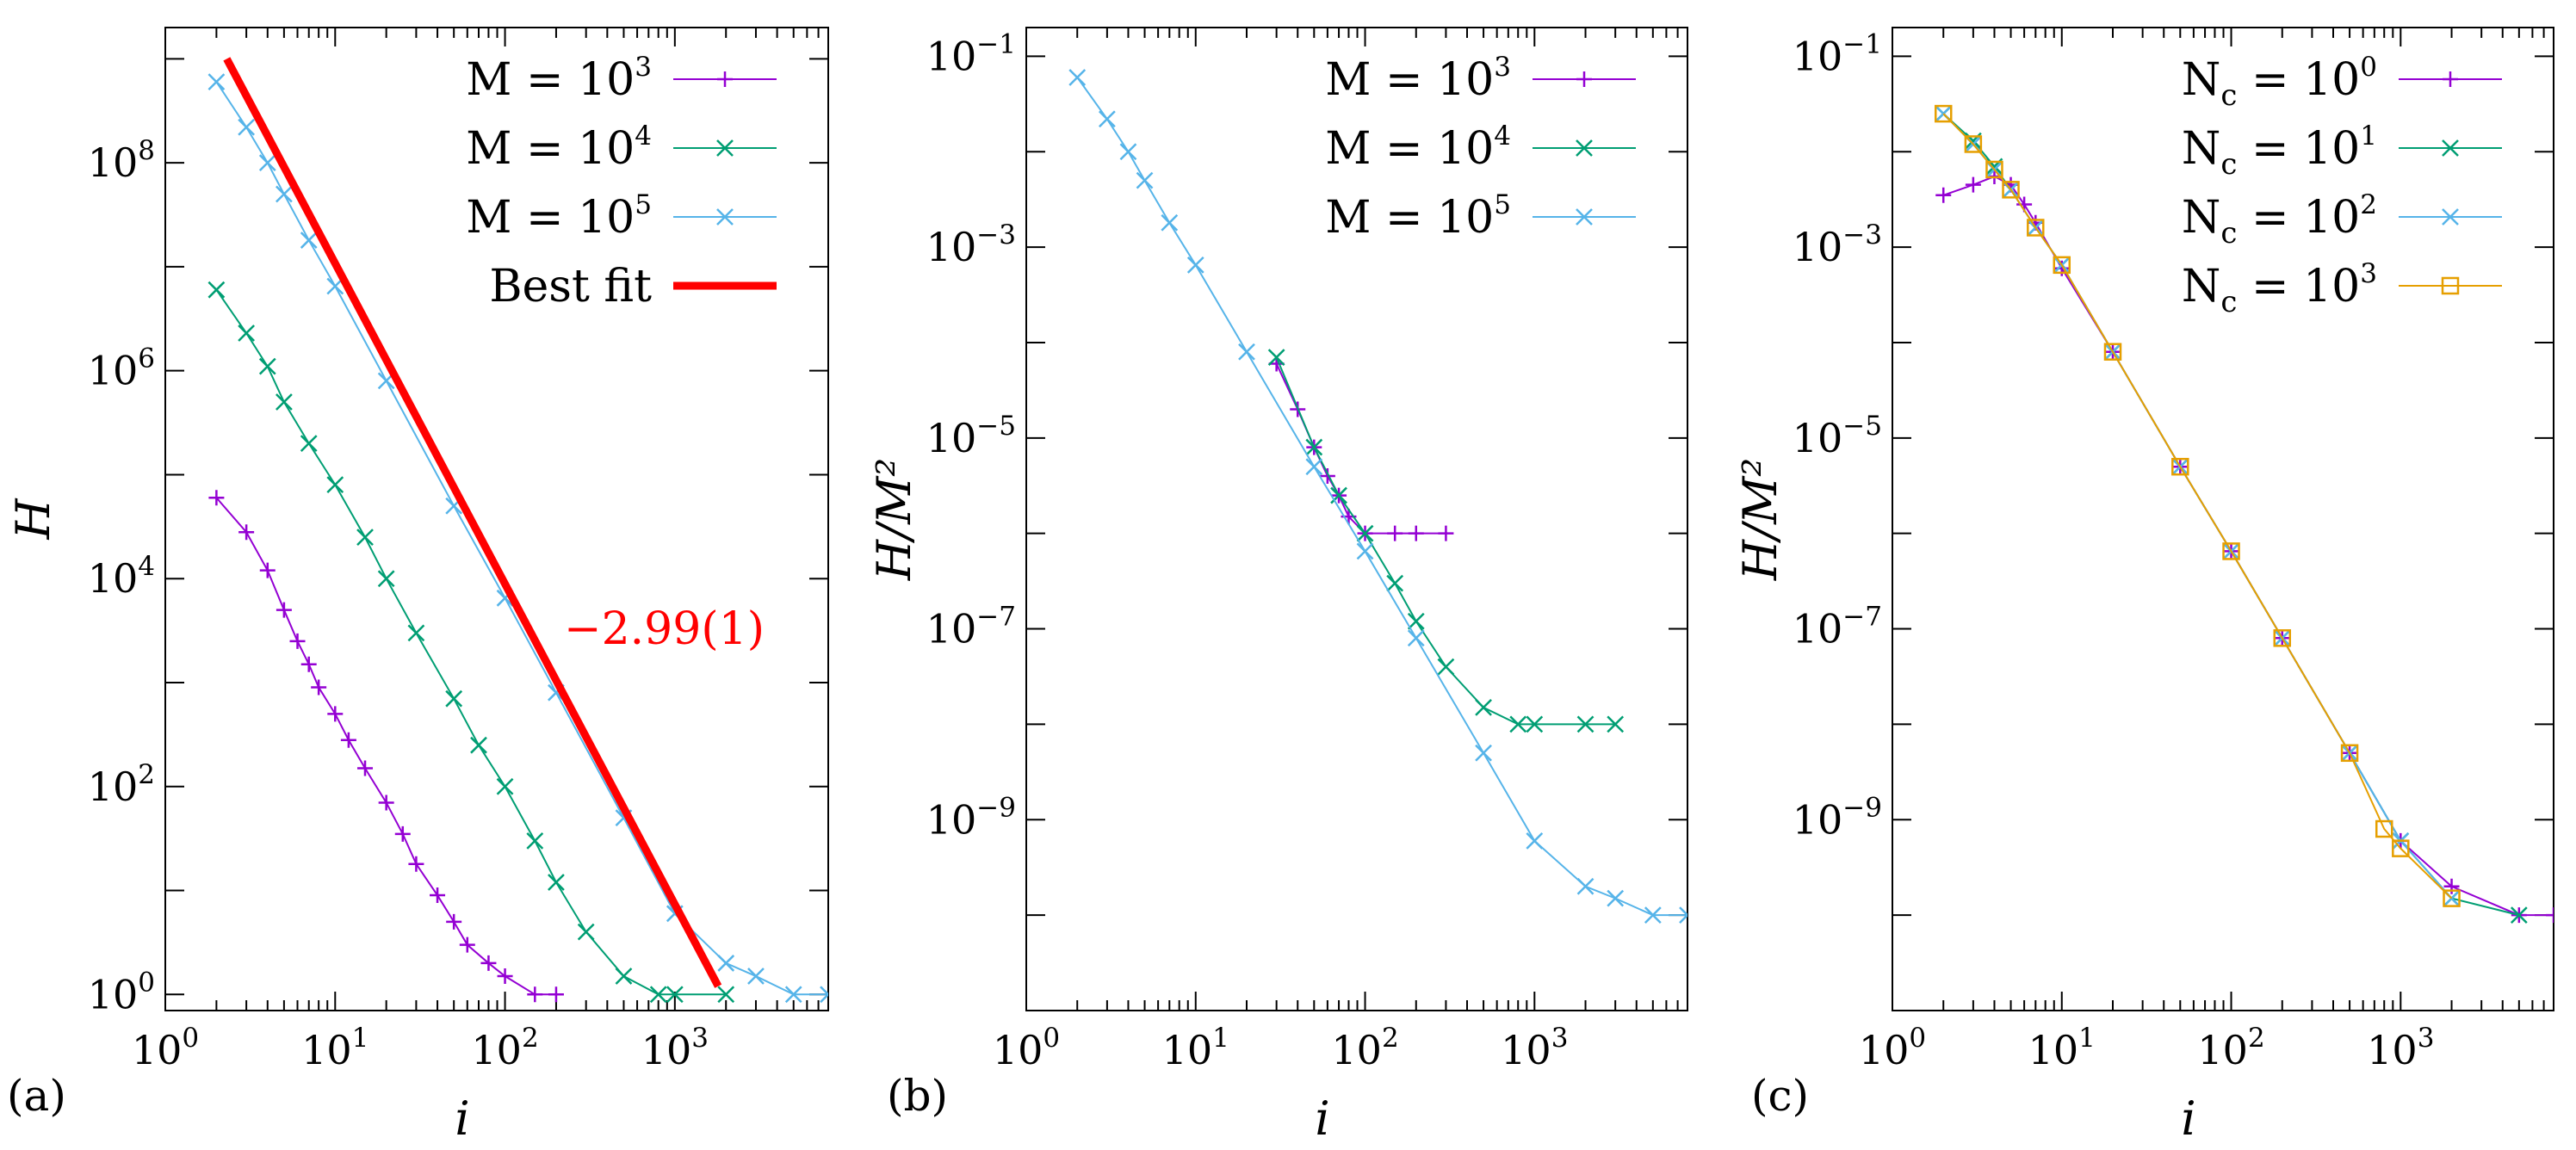 The height and width of the screenshot is (1150, 2576). Describe the element at coordinates (1838, 244) in the screenshot. I see `y-tick-label: 10⁻³` at that location.